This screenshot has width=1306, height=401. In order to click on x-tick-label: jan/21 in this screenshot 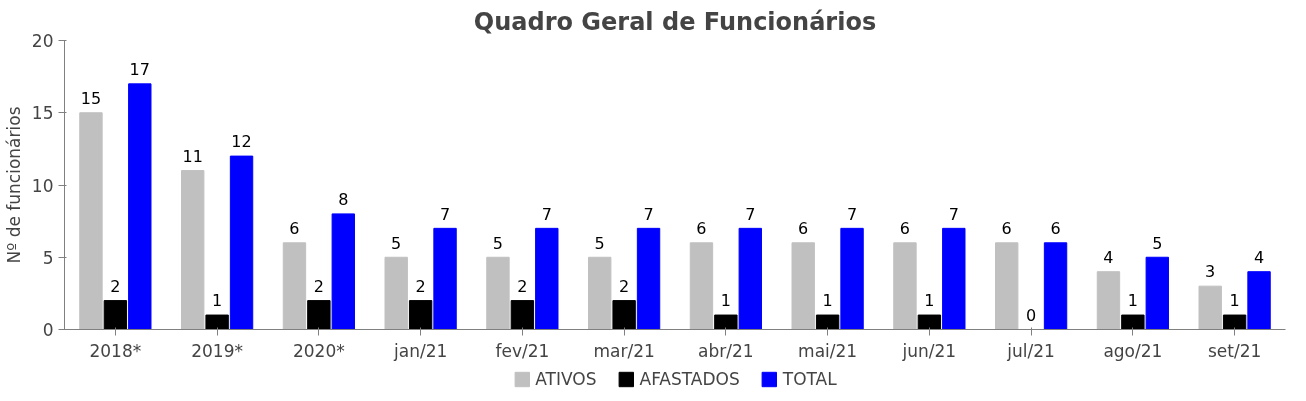, I will do `click(420, 350)`.